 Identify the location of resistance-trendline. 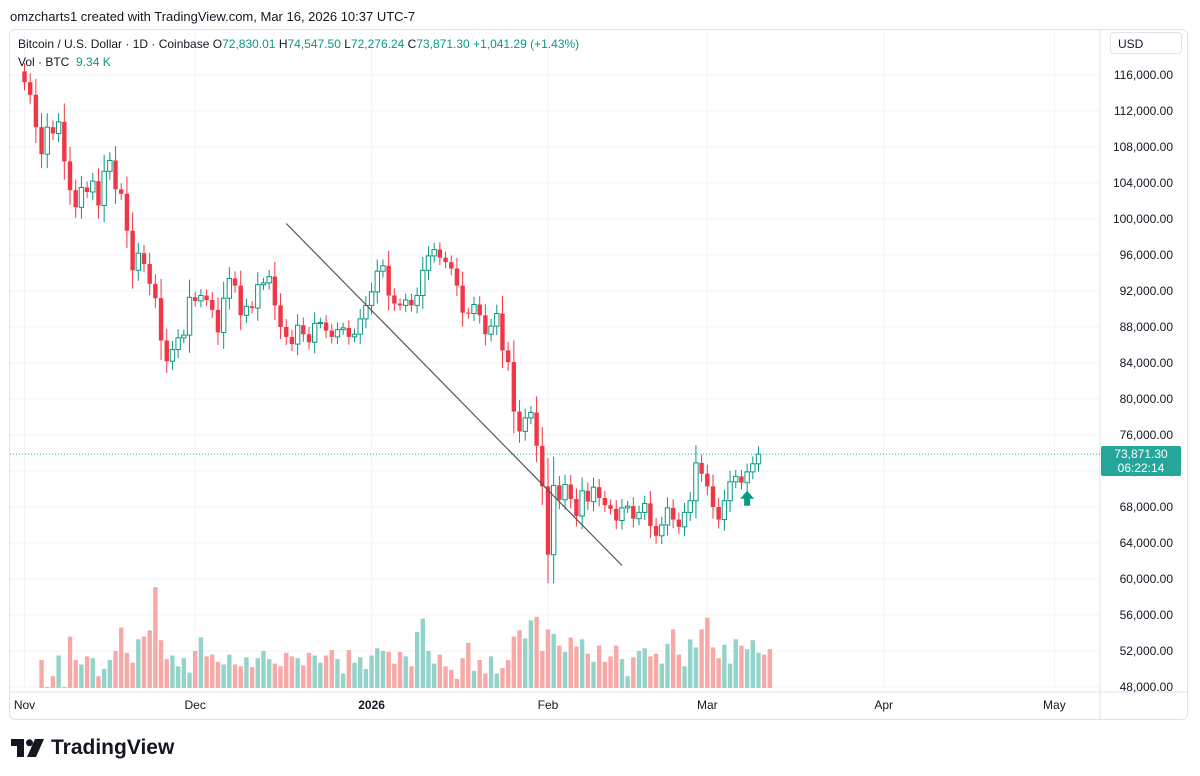
(454, 394).